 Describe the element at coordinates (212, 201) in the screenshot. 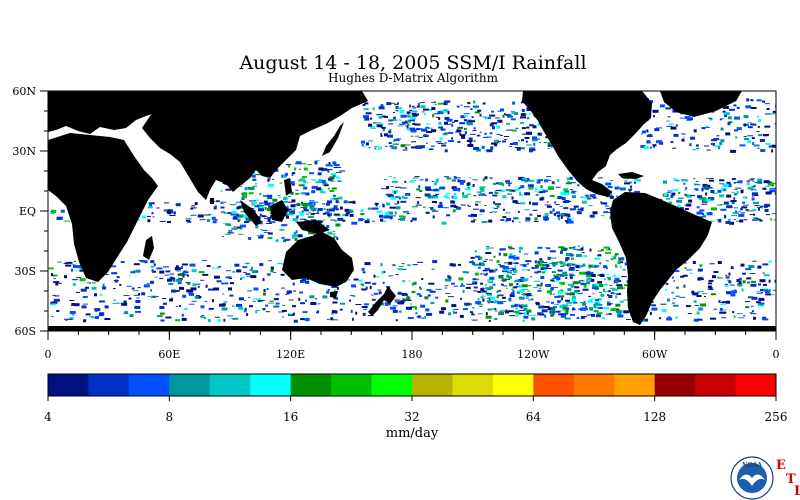

I see `sri-lanka` at that location.